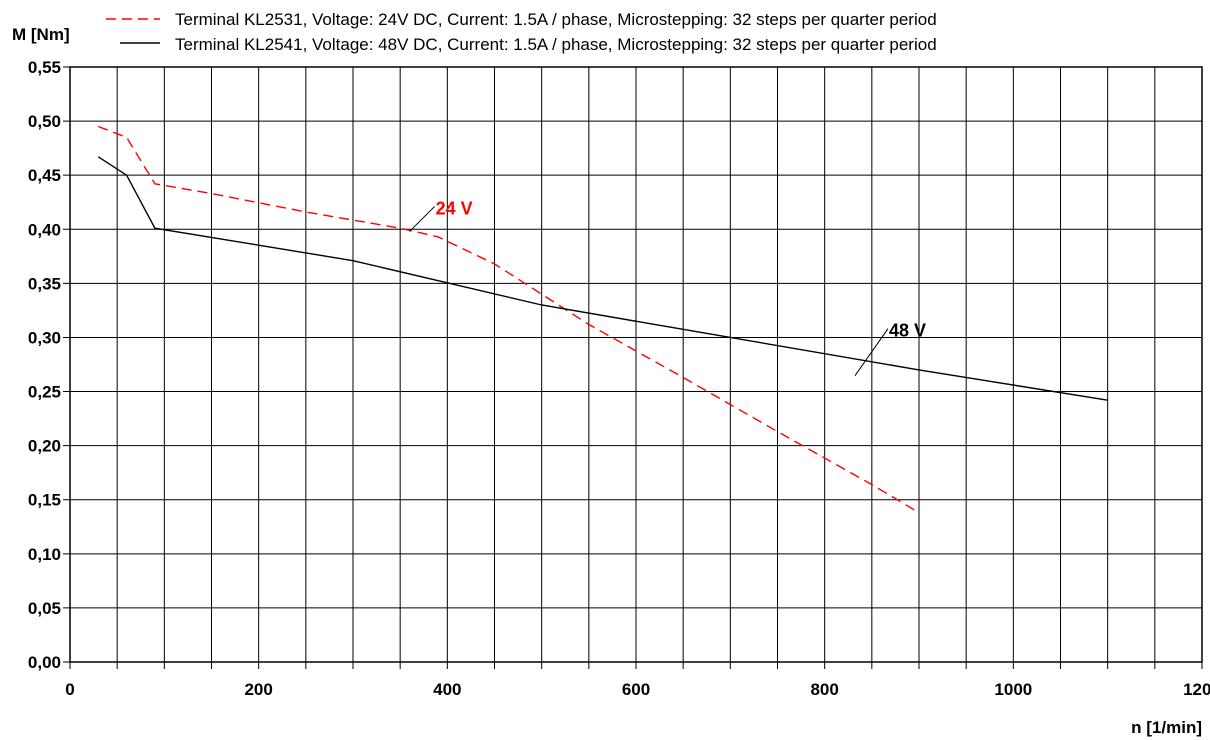  I want to click on y-tick-label: 0,25, so click(44, 392).